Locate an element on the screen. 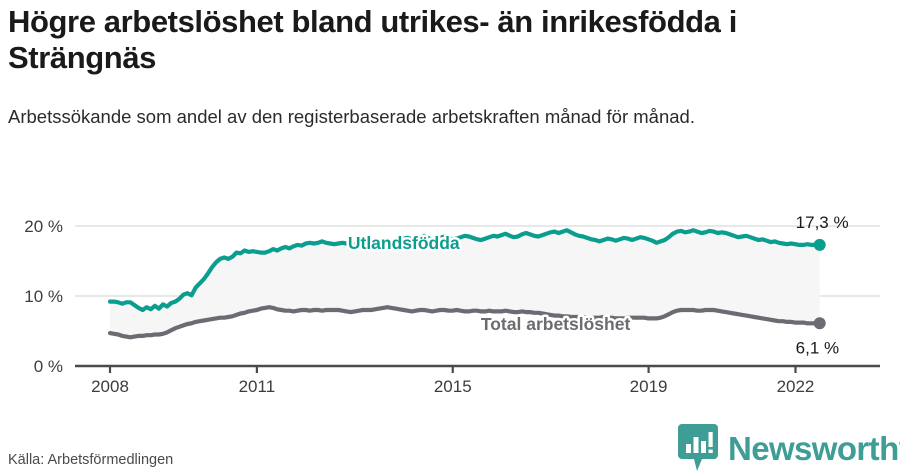  y-axis-tick-label: 20 % is located at coordinates (43, 226).